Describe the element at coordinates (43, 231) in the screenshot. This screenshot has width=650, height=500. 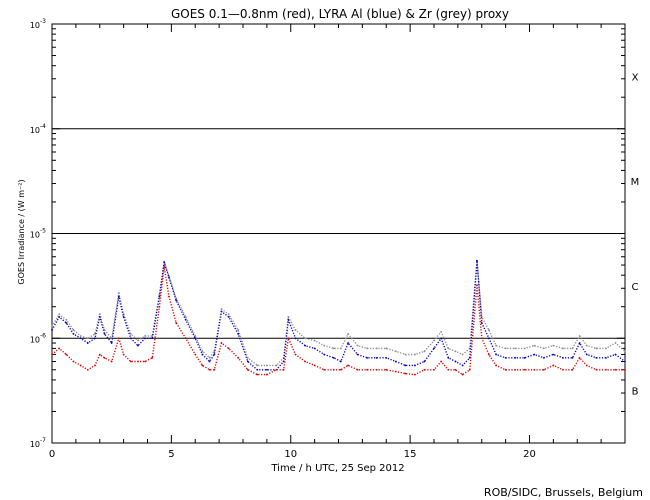
I see `y-tick-exponent: -5` at that location.